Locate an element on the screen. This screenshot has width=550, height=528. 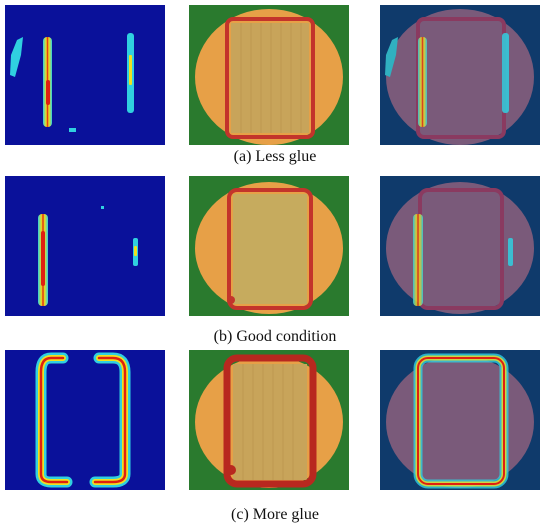
overlay-less-glue is located at coordinates (460, 75).